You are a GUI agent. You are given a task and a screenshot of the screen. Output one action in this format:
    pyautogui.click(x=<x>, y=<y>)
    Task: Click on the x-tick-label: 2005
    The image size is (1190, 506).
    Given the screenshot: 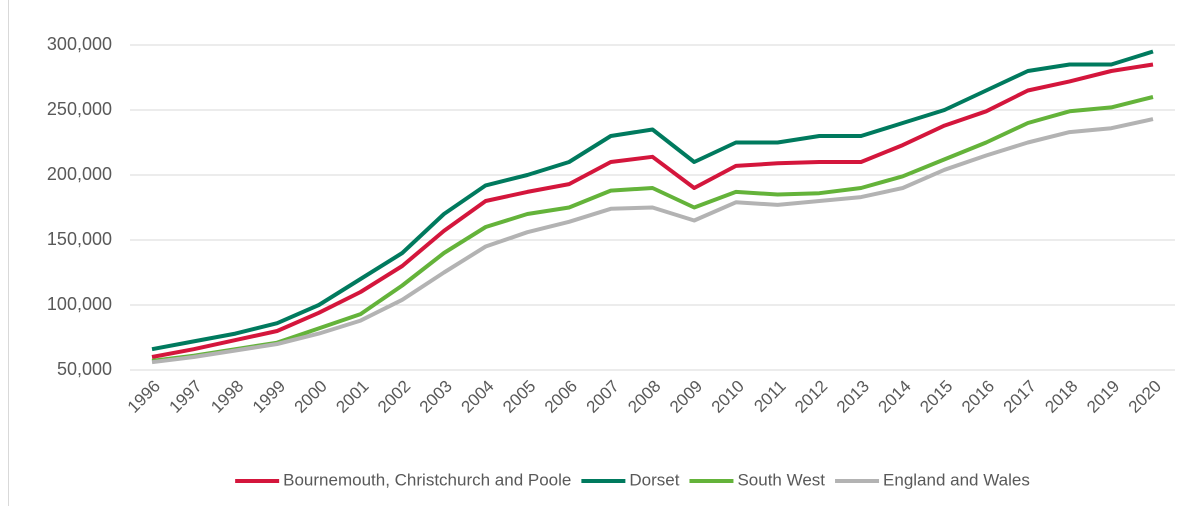 What is the action you would take?
    pyautogui.click(x=519, y=397)
    